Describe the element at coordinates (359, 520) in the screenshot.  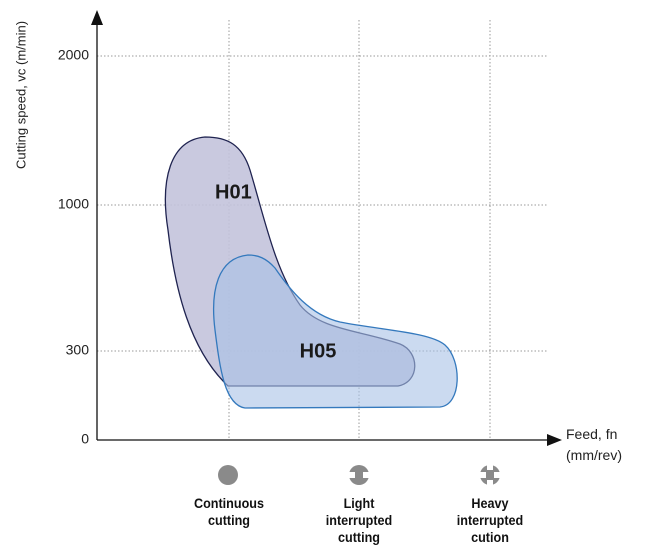
I see `x-tick-label: Light interrupted cutting` at that location.